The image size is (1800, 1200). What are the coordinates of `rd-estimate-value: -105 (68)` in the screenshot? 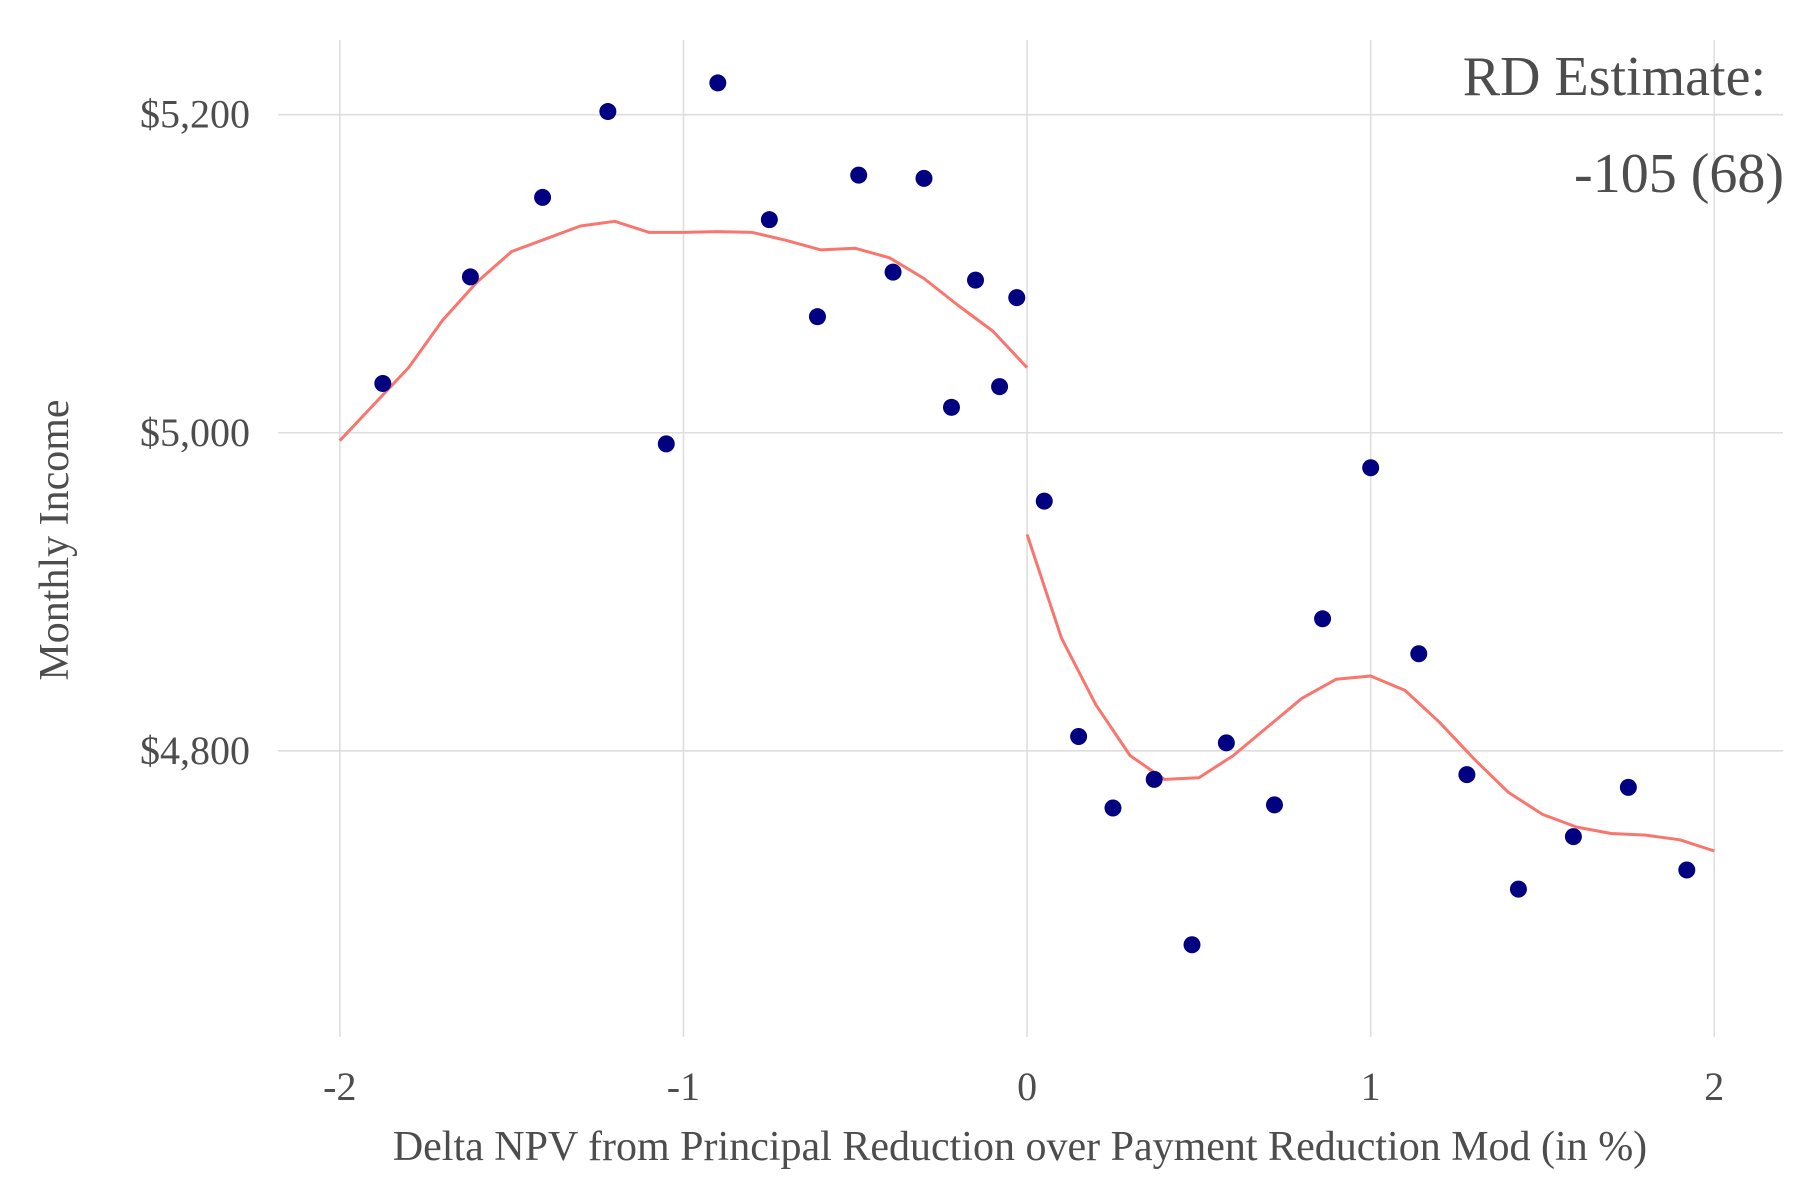 It's located at (1679, 174).